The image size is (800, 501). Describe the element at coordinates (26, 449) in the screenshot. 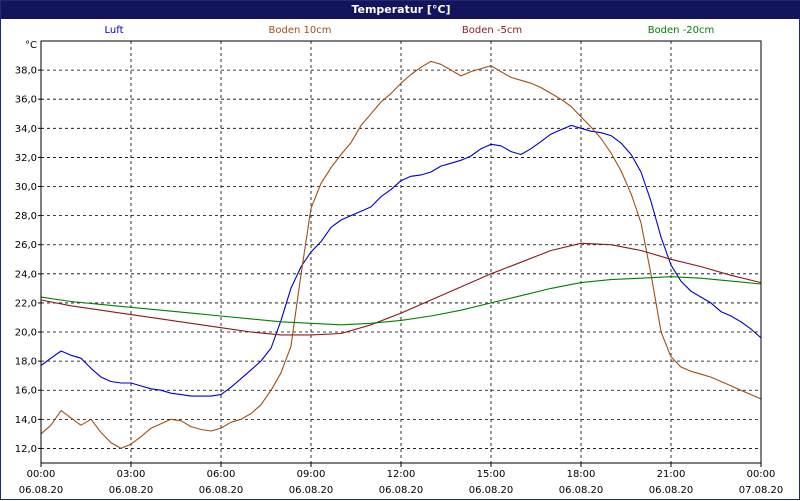

I see `y-tick-label: 12,0` at that location.